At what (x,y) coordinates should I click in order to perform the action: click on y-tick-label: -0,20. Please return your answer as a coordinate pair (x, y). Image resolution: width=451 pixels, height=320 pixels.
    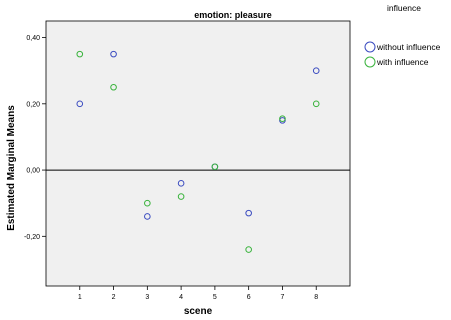
    Looking at the image, I should click on (32, 237).